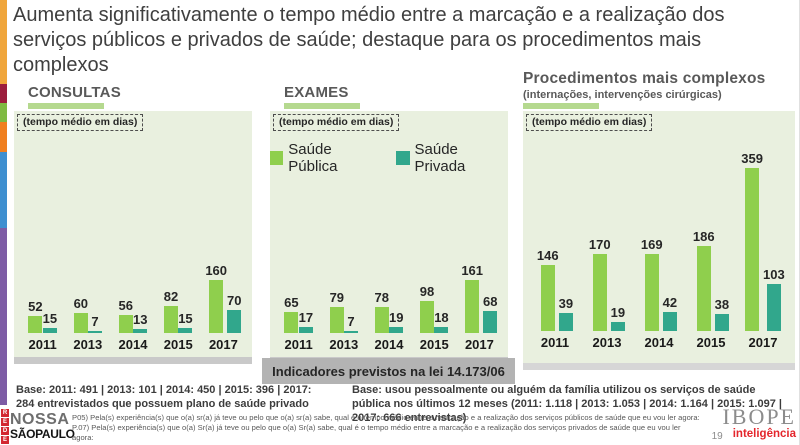  I want to click on bars: 79 7, so click(344, 311).